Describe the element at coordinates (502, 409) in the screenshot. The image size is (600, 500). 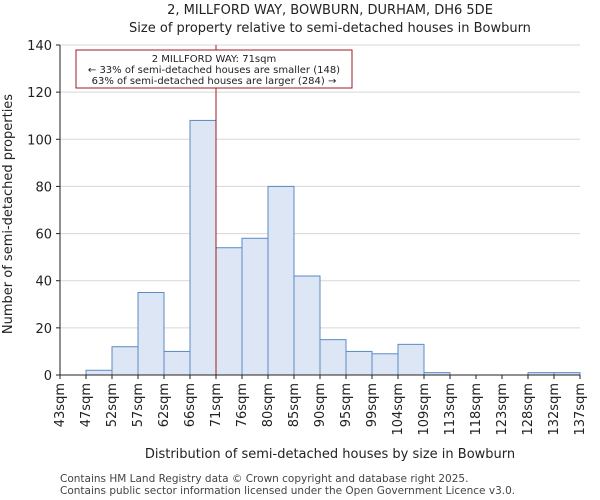
I see `x-tick-label: 123sqm` at that location.